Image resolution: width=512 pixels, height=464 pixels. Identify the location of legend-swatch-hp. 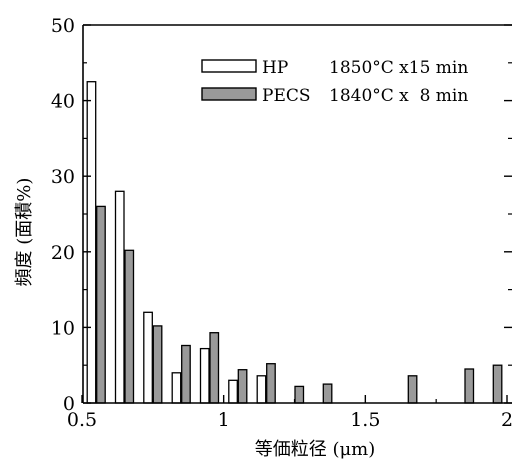
(229, 66).